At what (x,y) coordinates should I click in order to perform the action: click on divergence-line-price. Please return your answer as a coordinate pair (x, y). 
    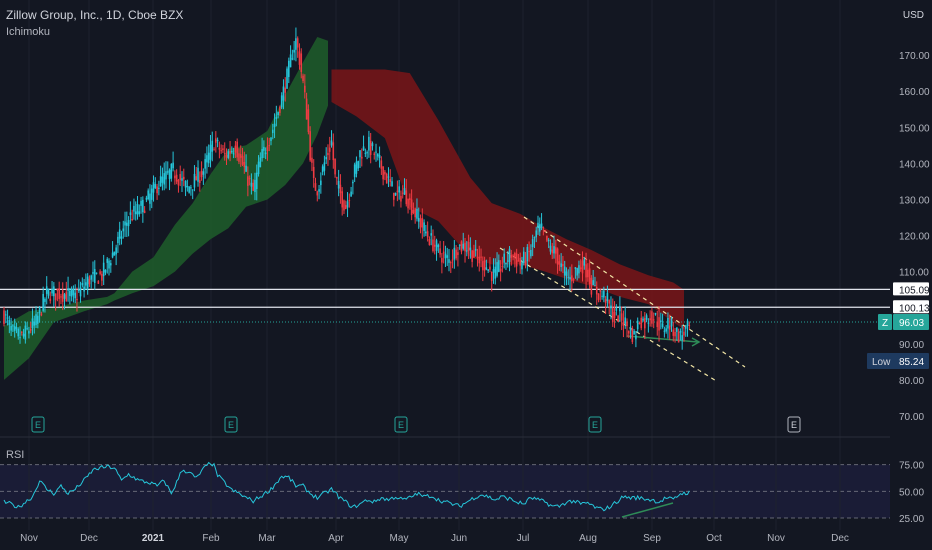
    Looking at the image, I should click on (662, 339).